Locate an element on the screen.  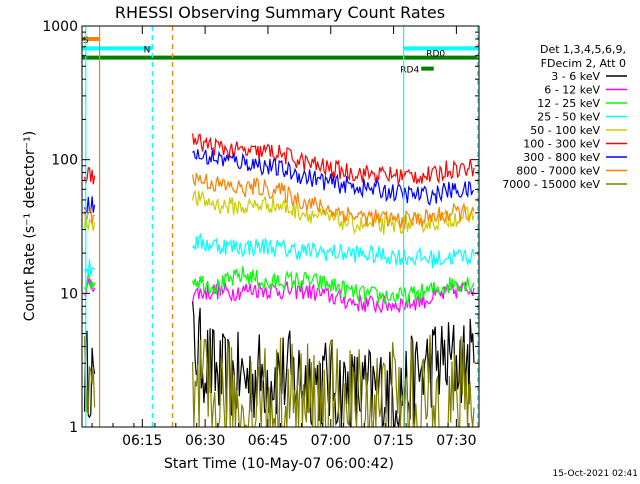
legend-label-50-100-kev: 50 - 100 keV is located at coordinates (565, 130).